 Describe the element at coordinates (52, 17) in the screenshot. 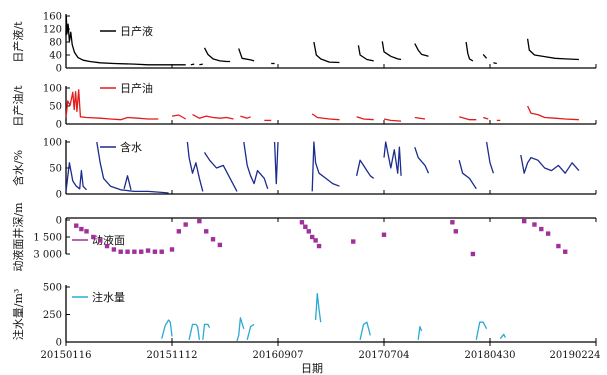

I see `y-tick-label: 160` at that location.